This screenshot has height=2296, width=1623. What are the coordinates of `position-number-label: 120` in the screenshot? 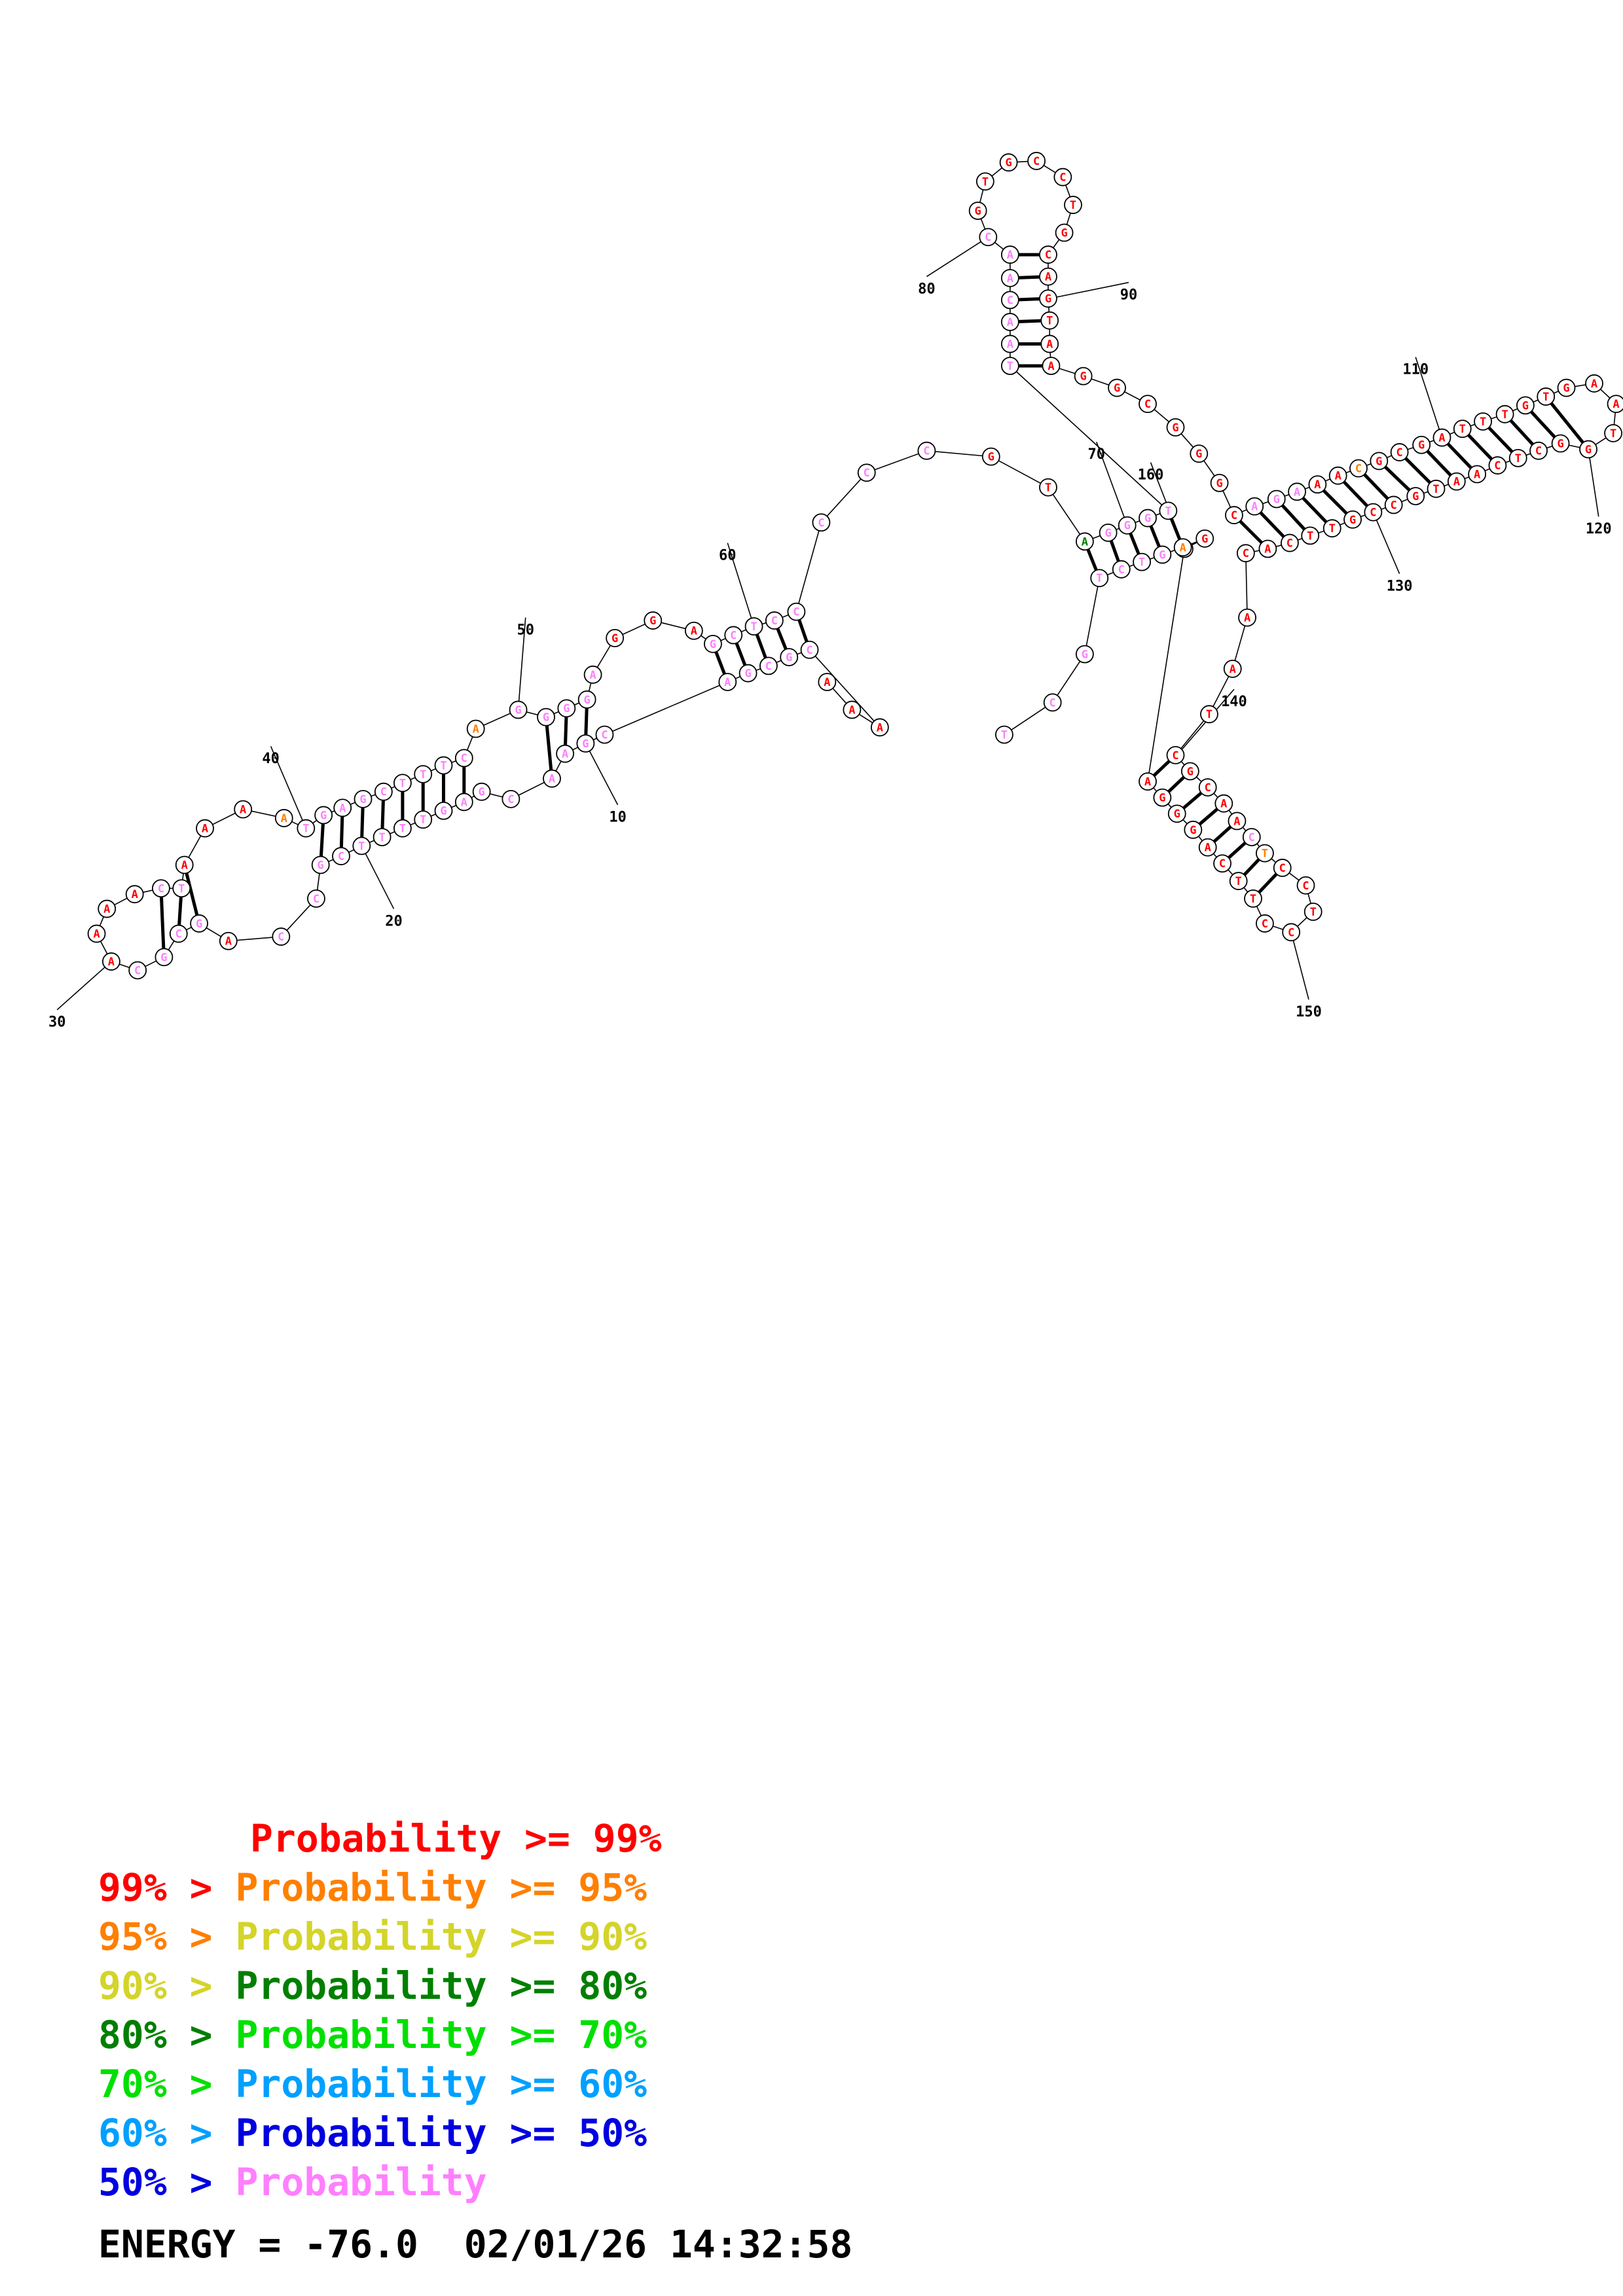 It's located at (1599, 529).